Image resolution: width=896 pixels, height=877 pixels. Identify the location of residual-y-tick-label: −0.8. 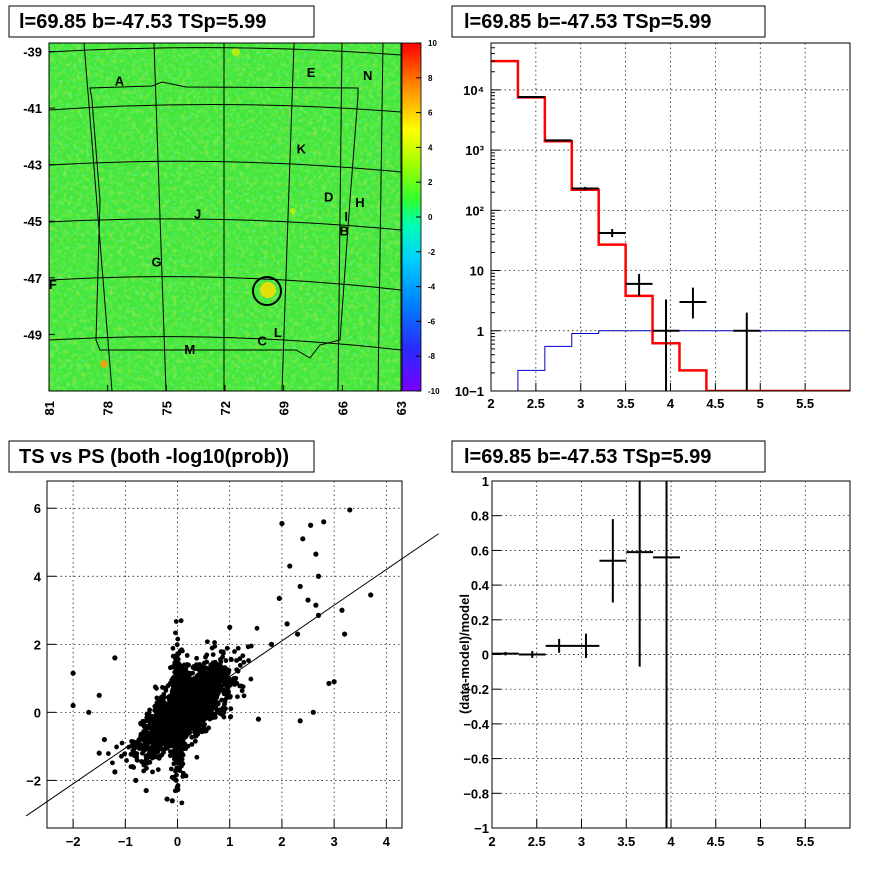
(476, 793).